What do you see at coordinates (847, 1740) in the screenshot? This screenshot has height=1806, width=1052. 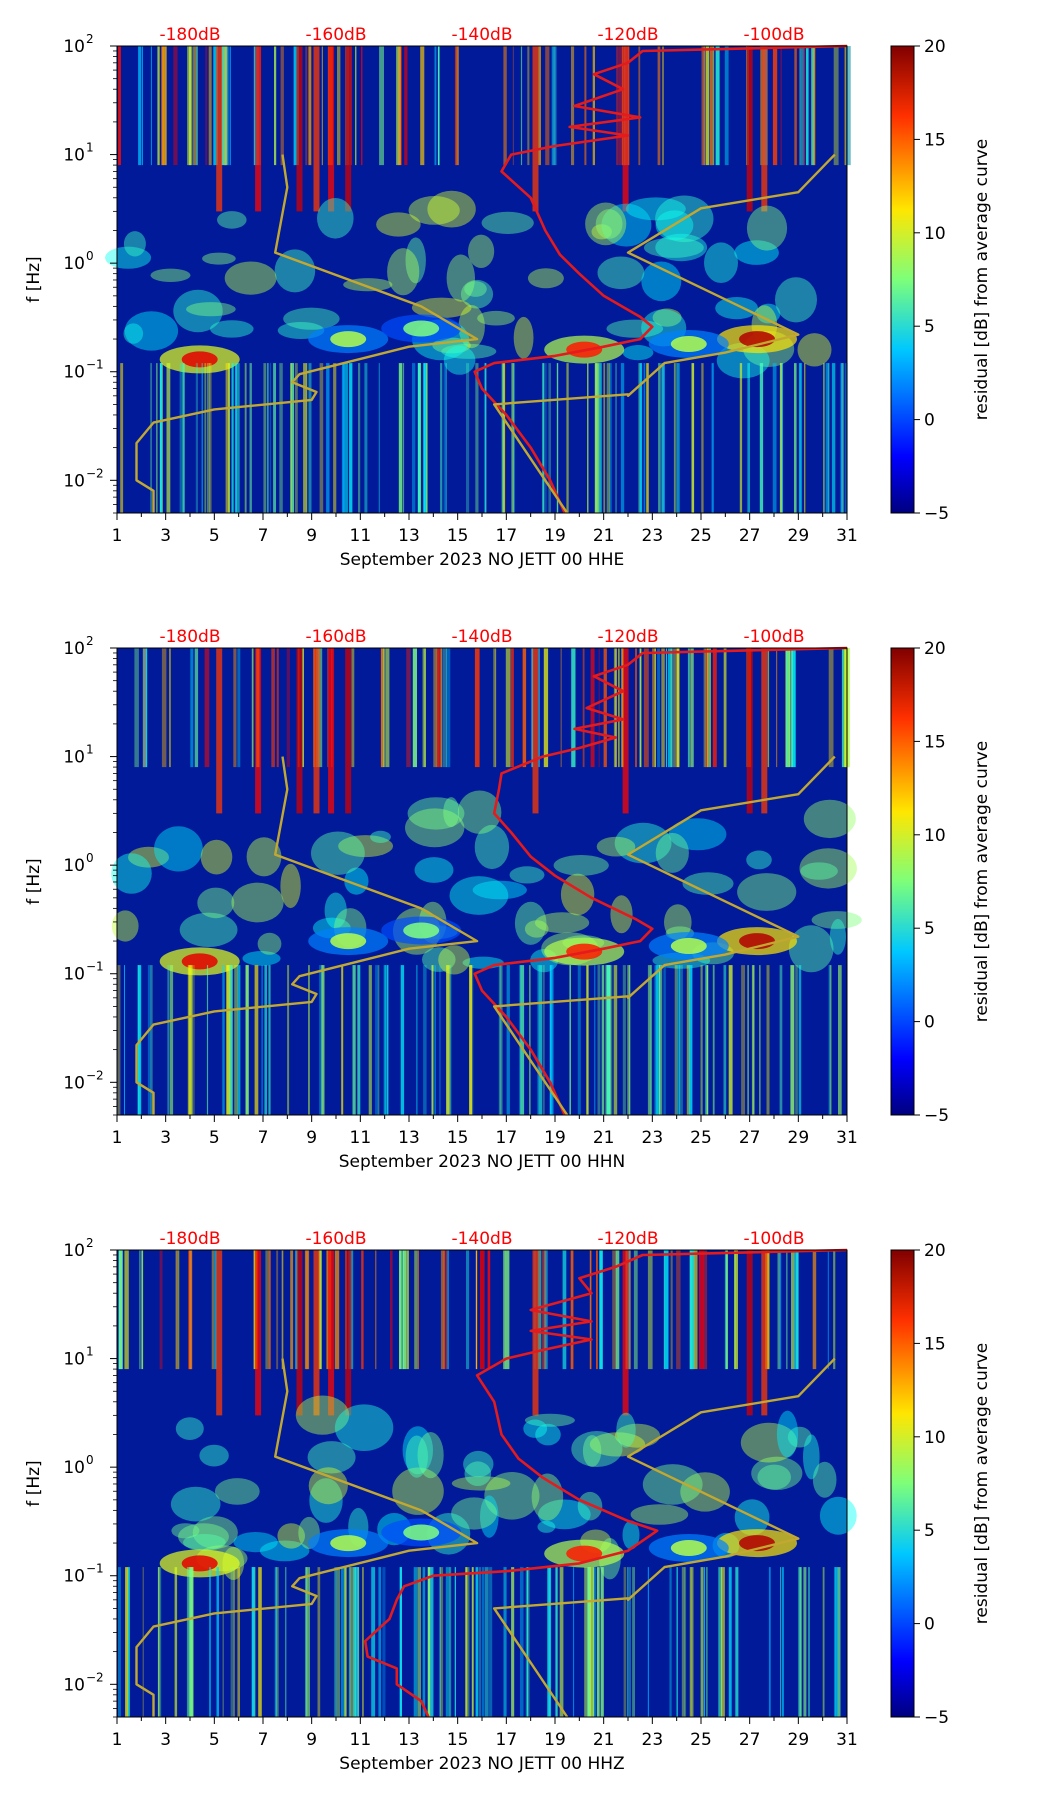 I see `x-tick-label: 31` at bounding box center [847, 1740].